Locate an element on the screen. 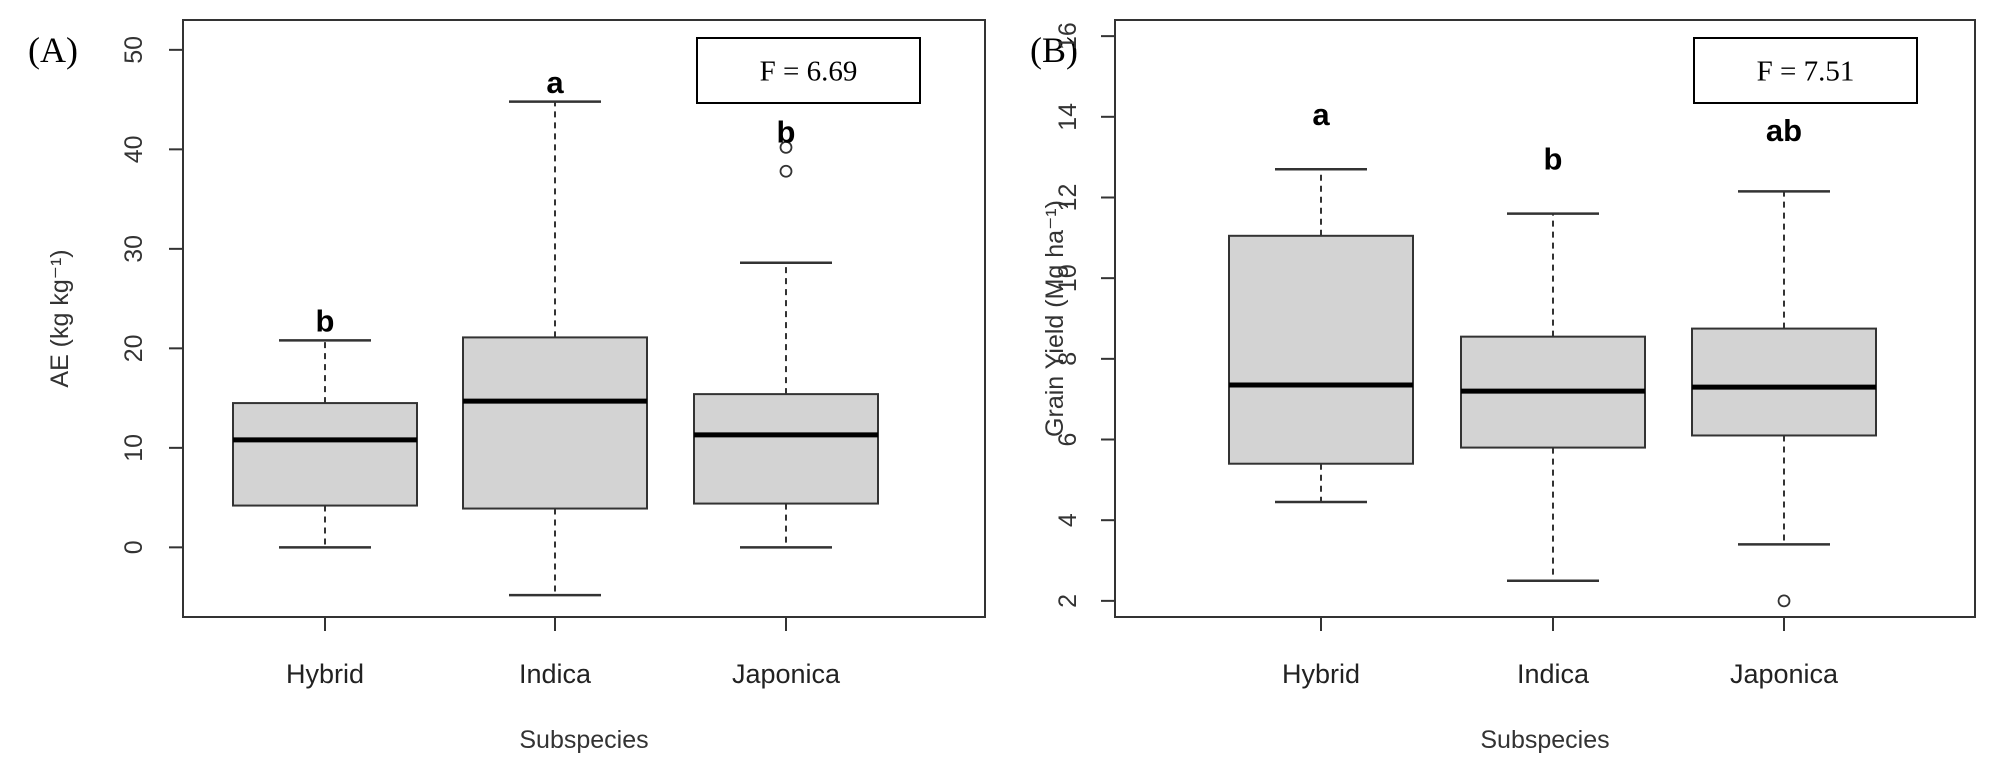 The width and height of the screenshot is (1999, 758). y-tick-label: 50 is located at coordinates (134, 50).